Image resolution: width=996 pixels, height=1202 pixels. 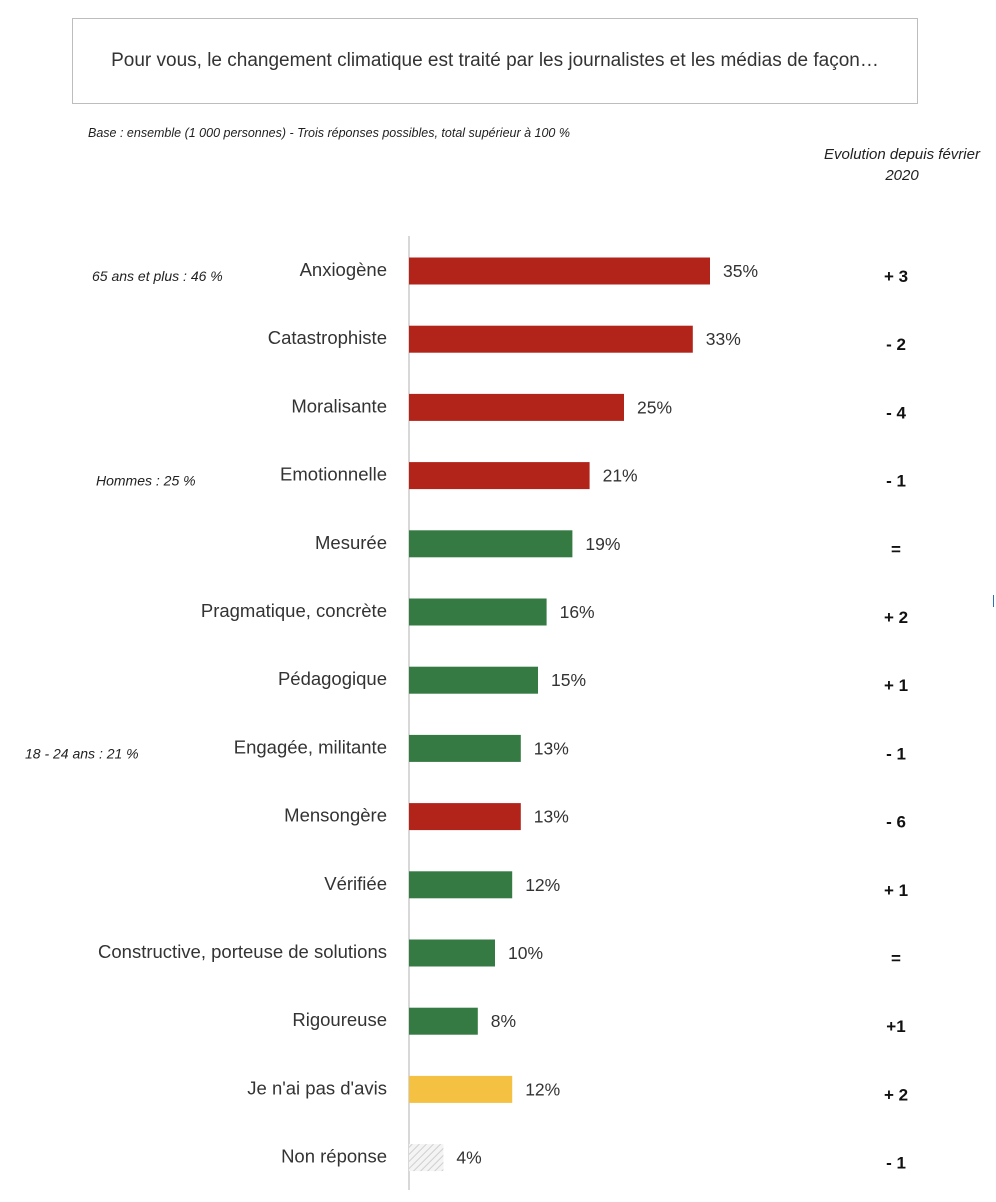 I want to click on value-label: 35%, so click(x=740, y=271).